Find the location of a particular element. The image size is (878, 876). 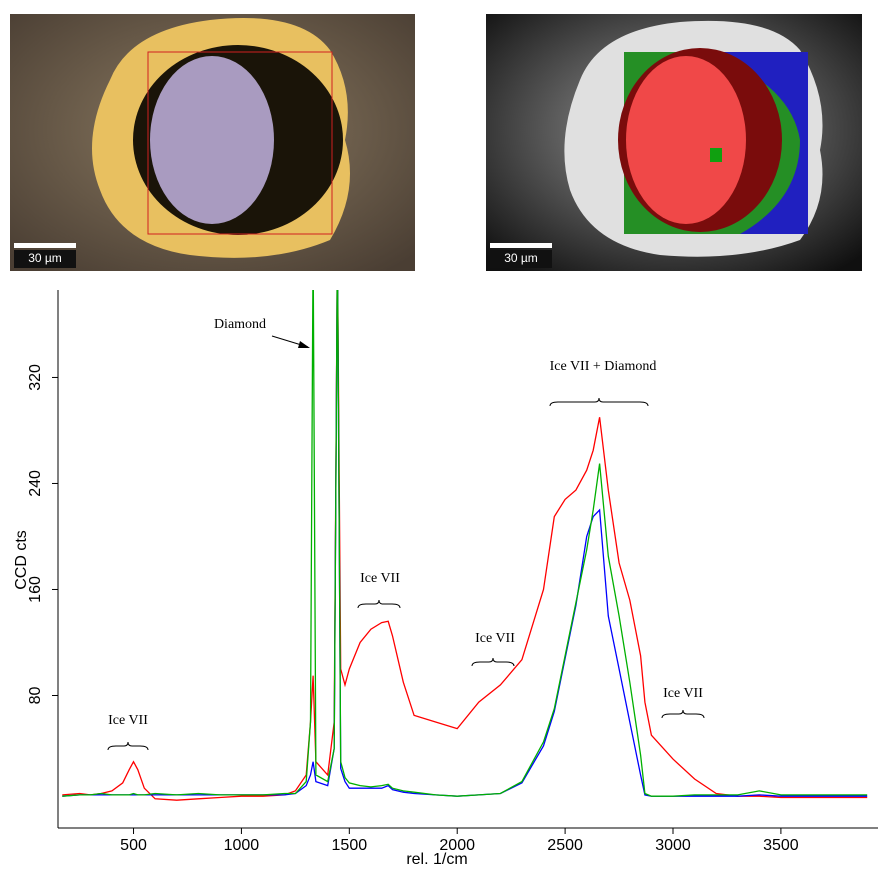

y-axis-label: CCD cts is located at coordinates (21, 560).